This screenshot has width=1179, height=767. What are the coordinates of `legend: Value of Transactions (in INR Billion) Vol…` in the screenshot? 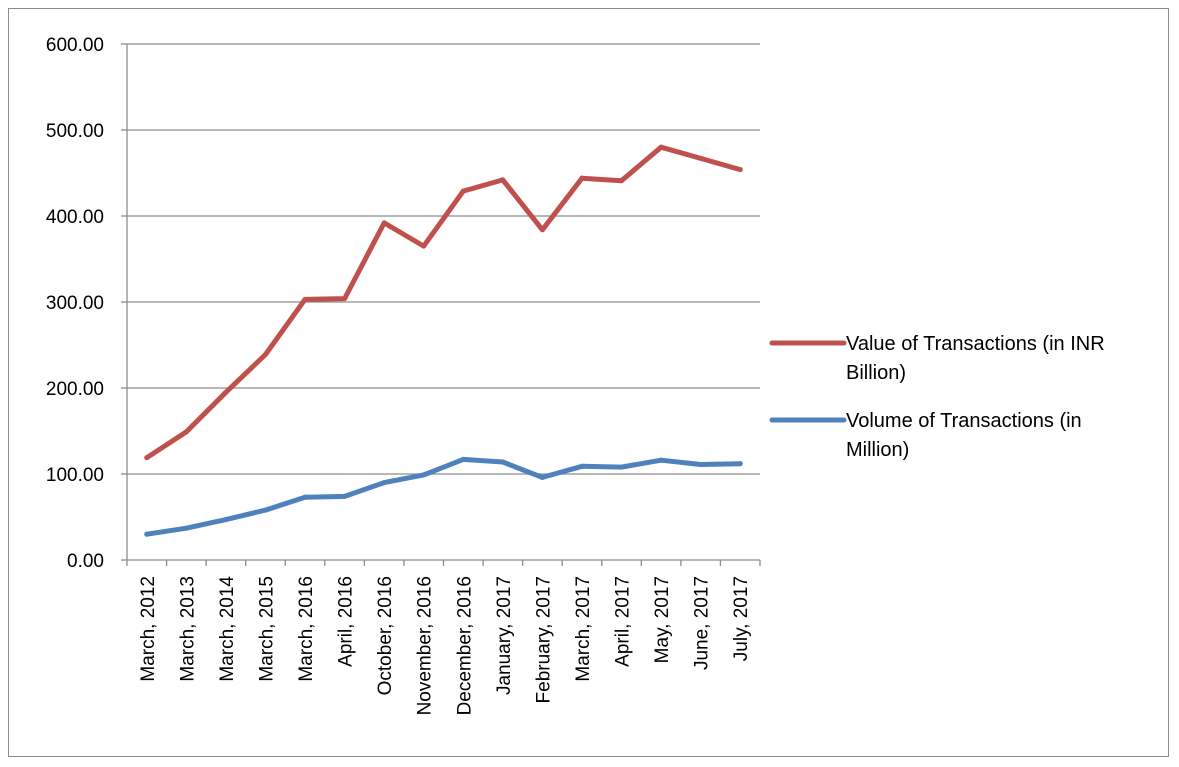 It's located at (937, 397).